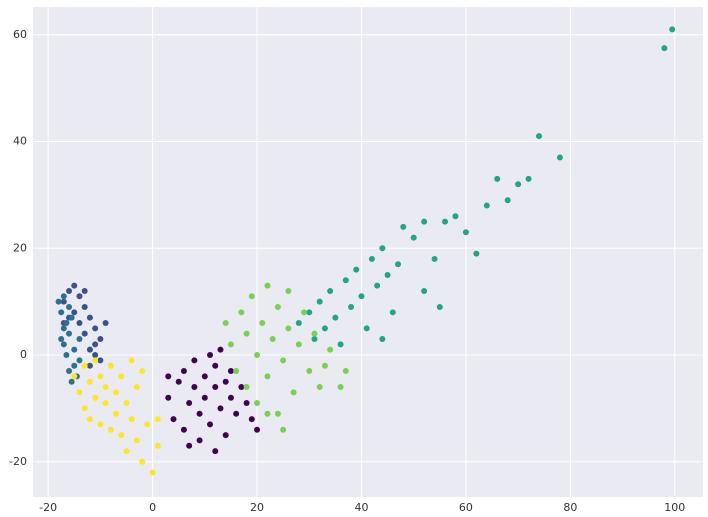 The height and width of the screenshot is (517, 708). Describe the element at coordinates (48, 507) in the screenshot. I see `x-tick-label: -20` at that location.